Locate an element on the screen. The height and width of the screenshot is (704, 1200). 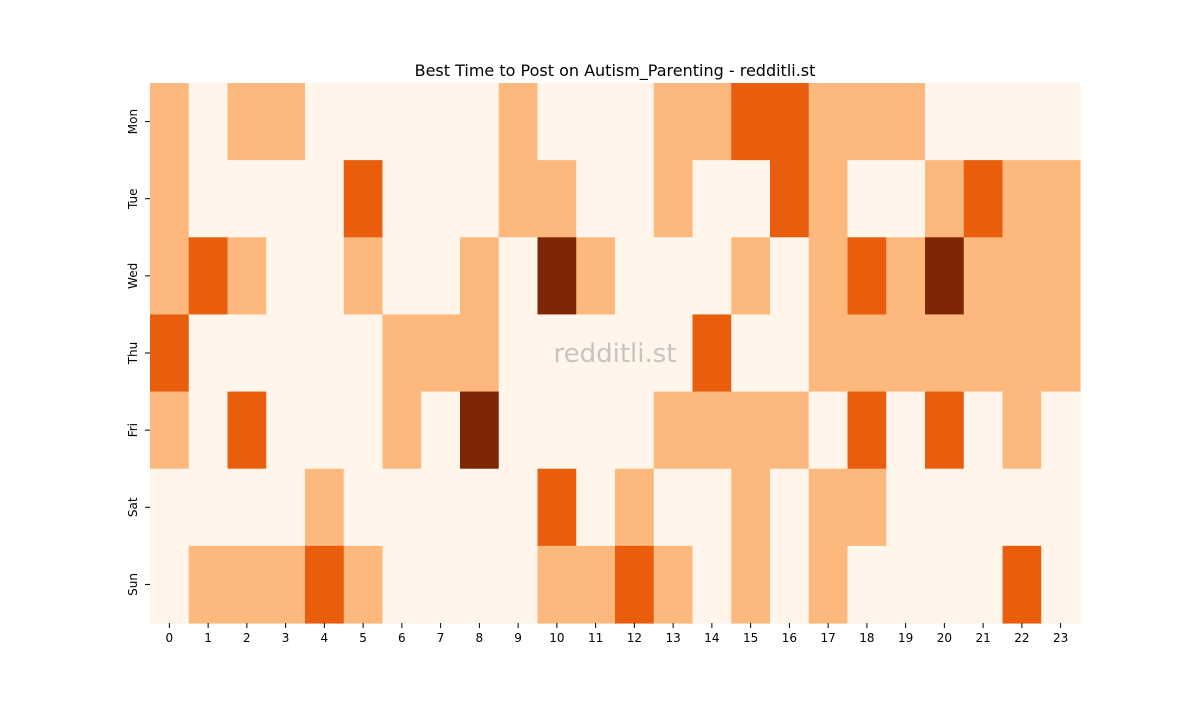
x-tick-label: 16 is located at coordinates (789, 638).